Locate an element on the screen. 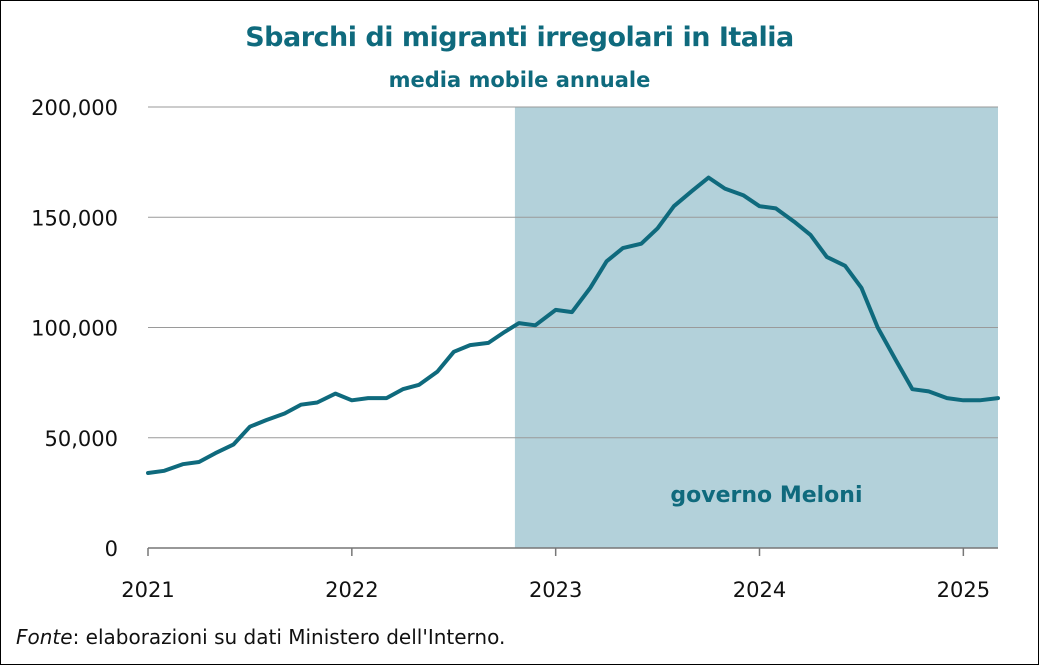  x-tick-label: 2024 is located at coordinates (759, 590).